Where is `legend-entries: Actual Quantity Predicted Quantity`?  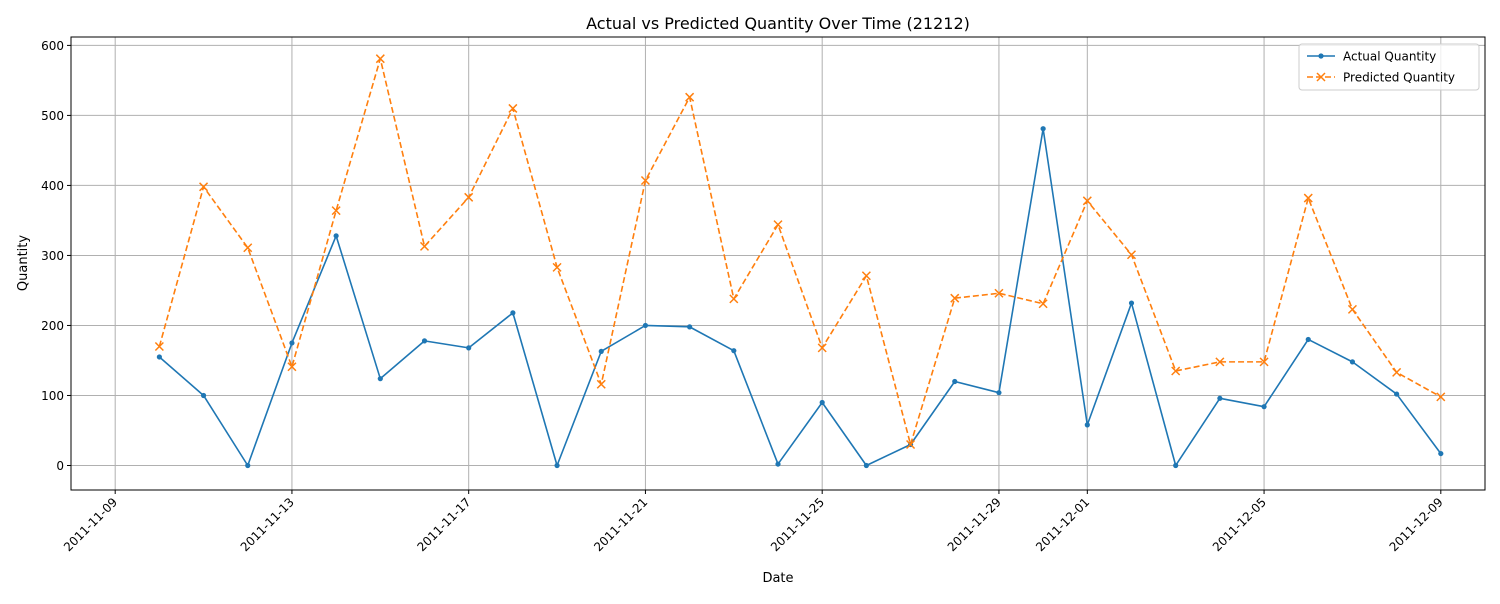 legend-entries: Actual Quantity Predicted Quantity is located at coordinates (1381, 67).